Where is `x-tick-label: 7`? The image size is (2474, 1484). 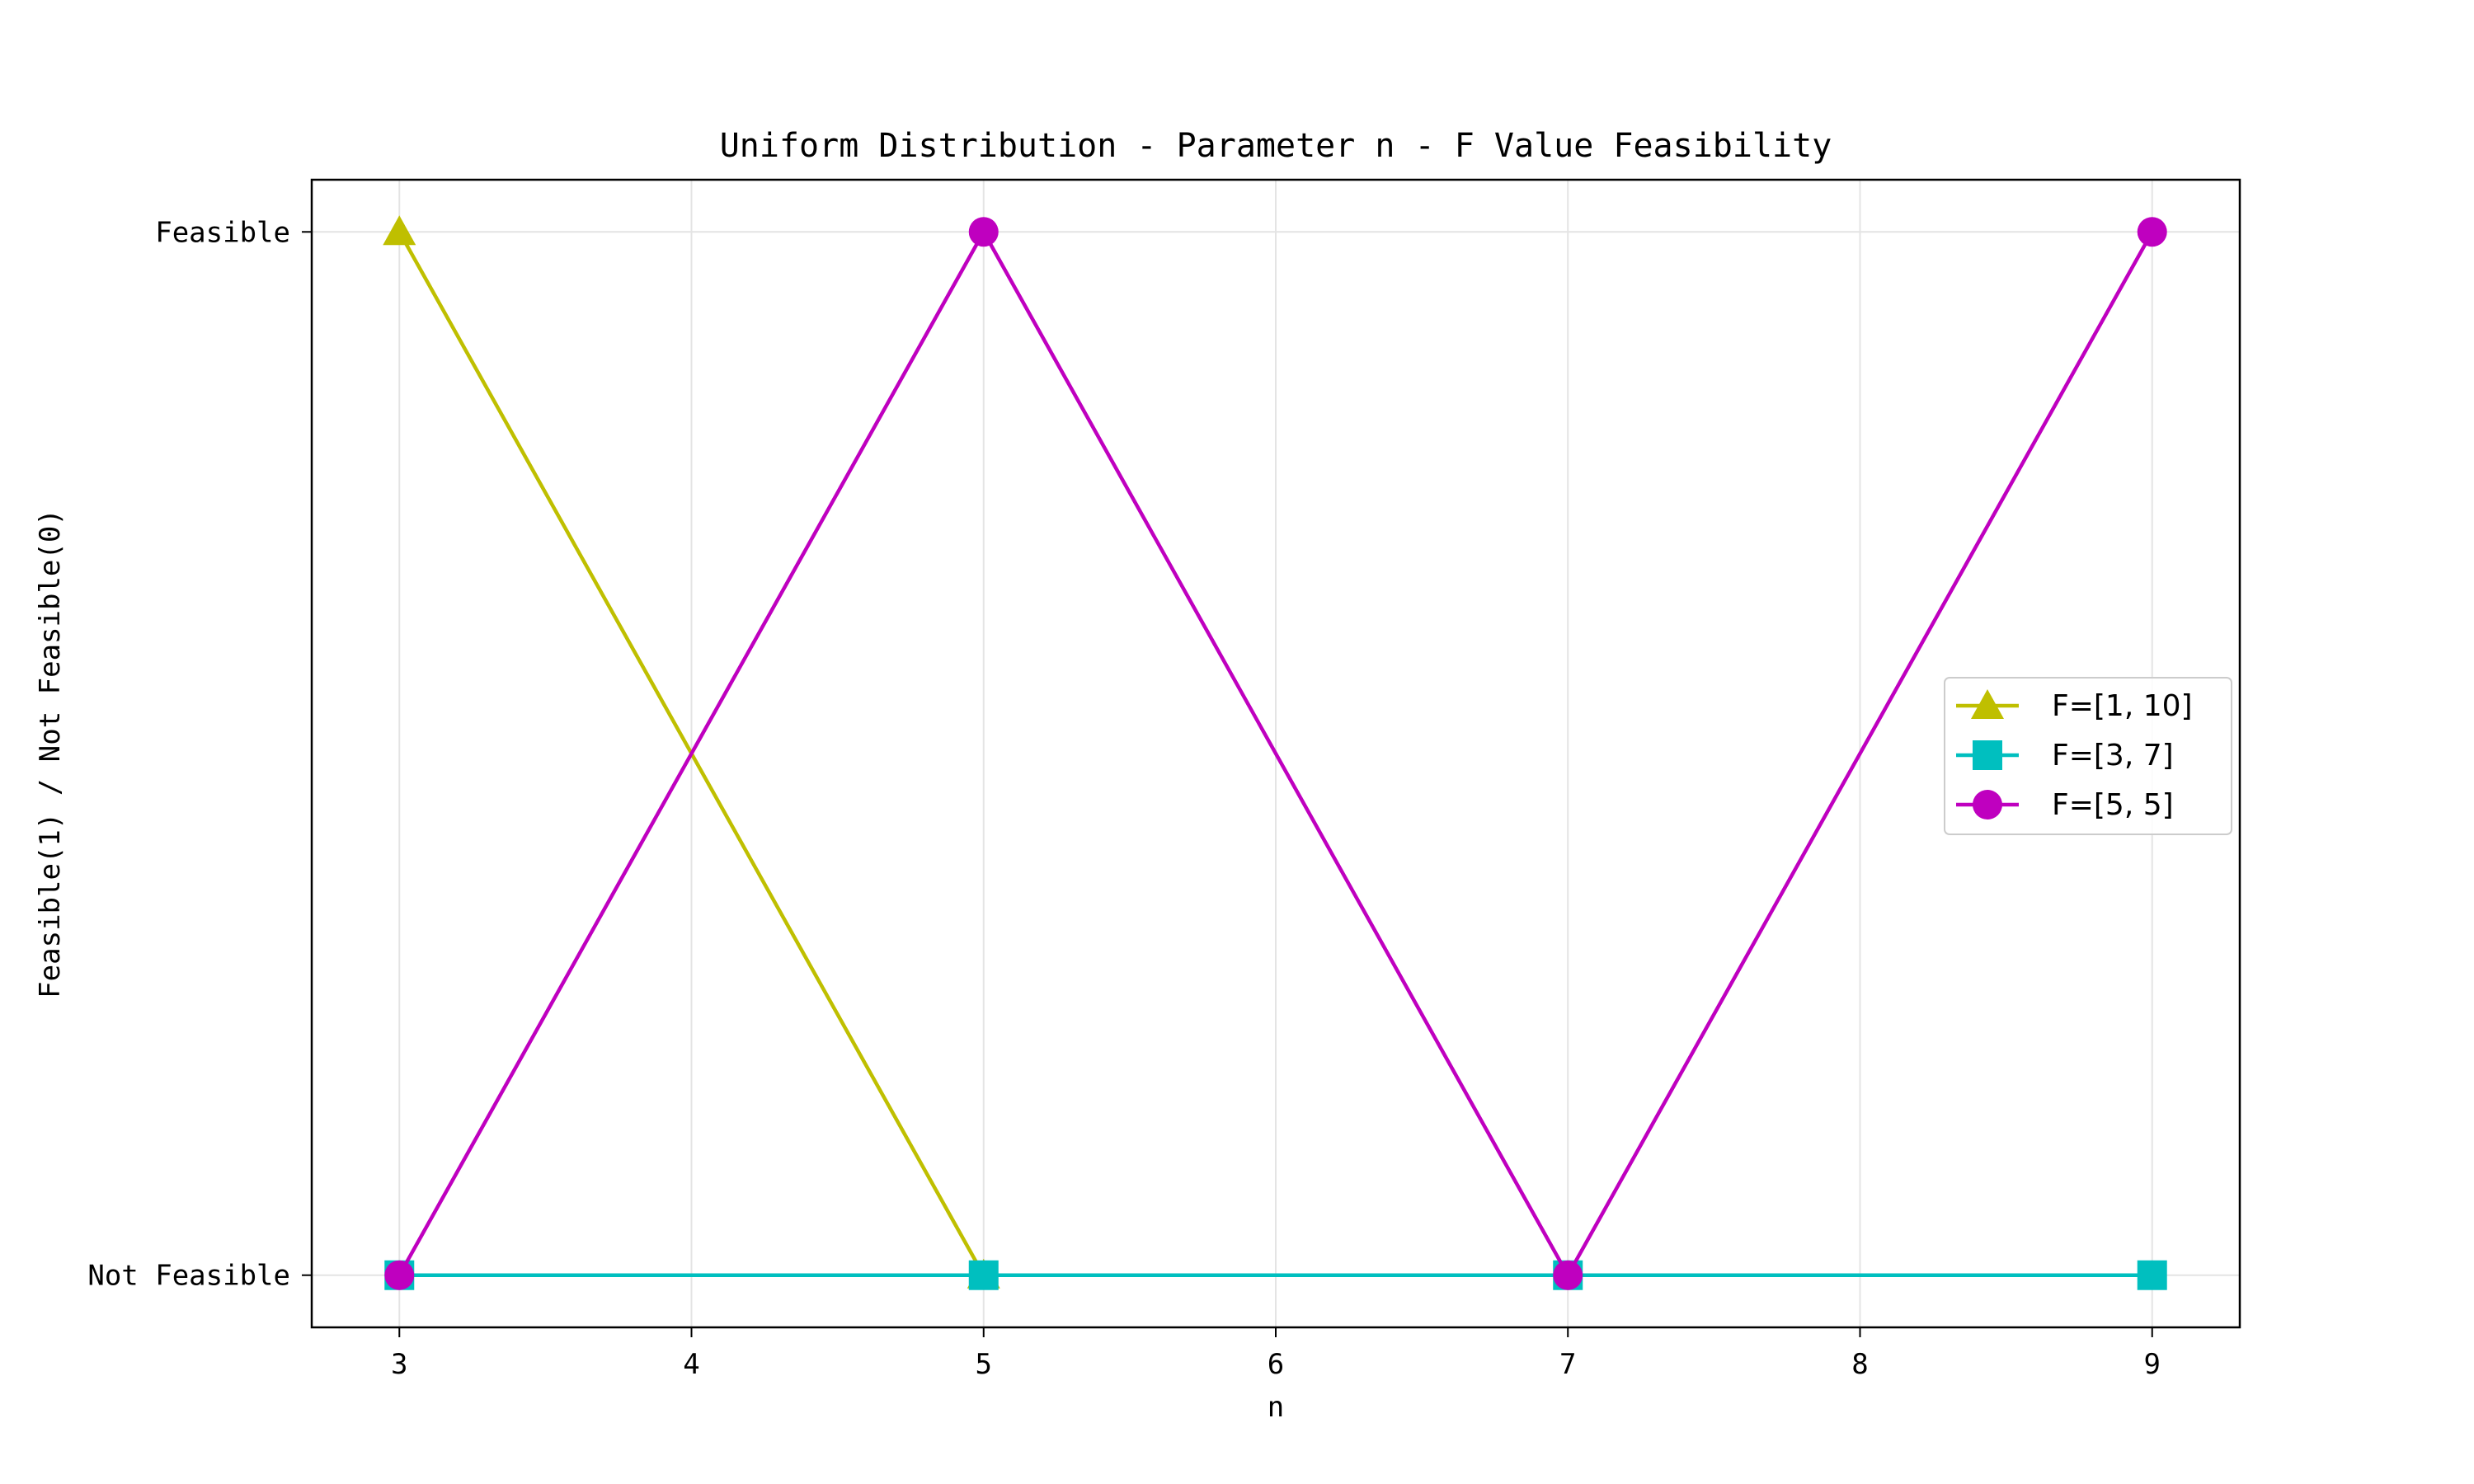
x-tick-label: 7 is located at coordinates (1567, 1364).